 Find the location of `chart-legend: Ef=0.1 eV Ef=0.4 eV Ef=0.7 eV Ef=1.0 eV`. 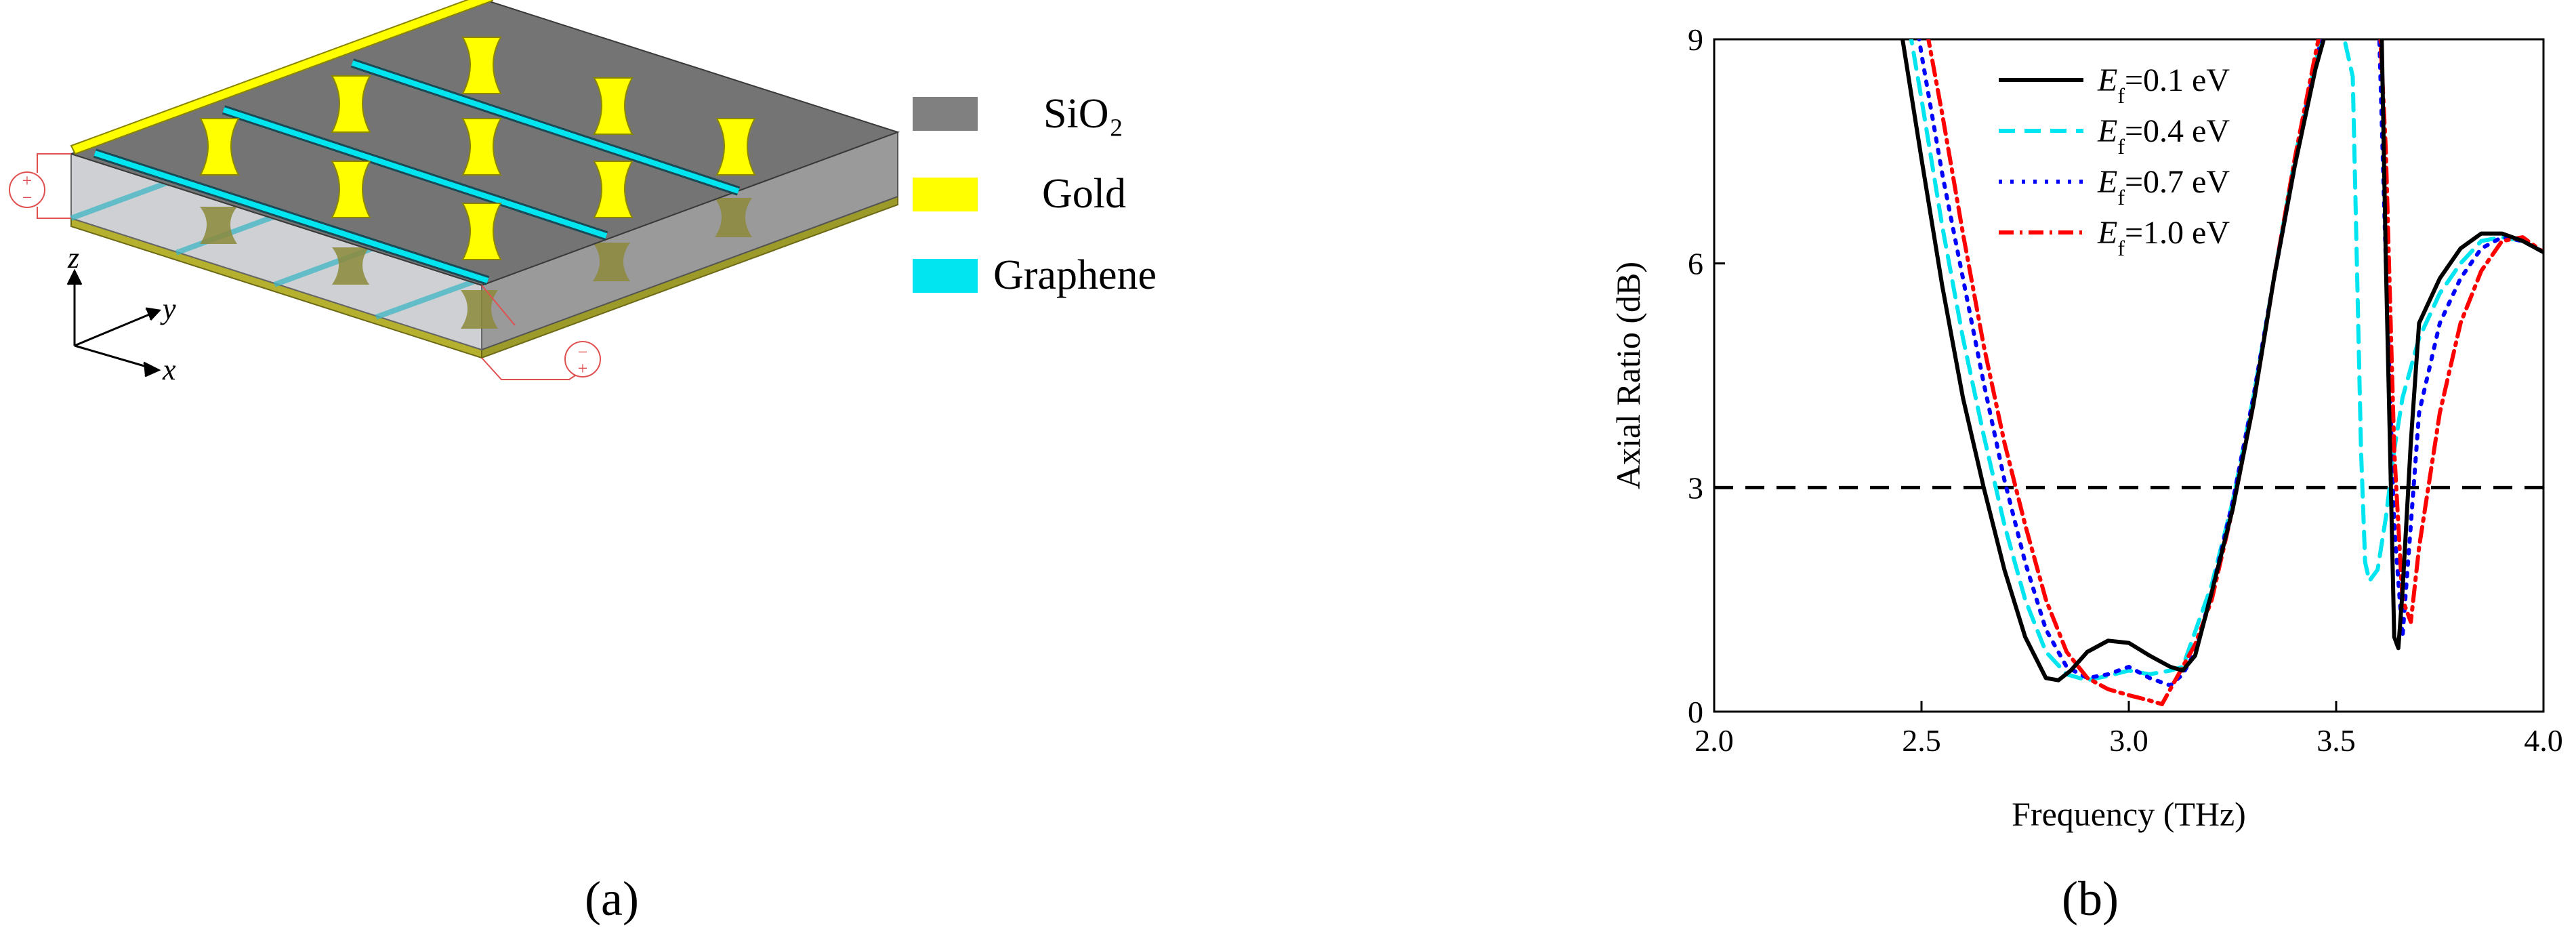

chart-legend: Ef=0.1 eV Ef=0.4 eV Ef=0.7 eV Ef=1.0 eV is located at coordinates (2114, 161).